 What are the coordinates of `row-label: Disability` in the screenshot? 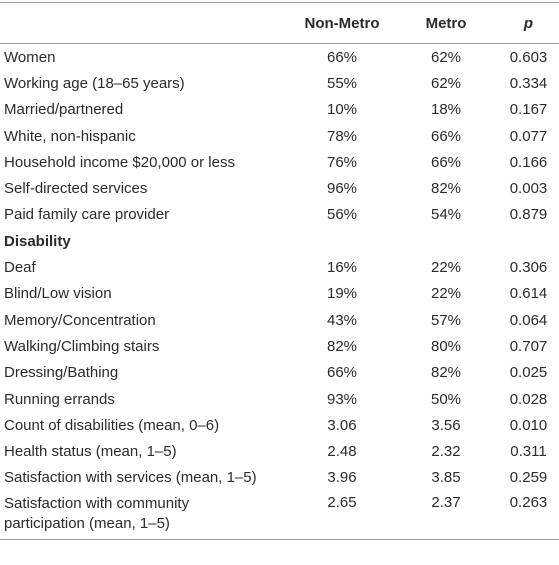 It's located at (279, 241).